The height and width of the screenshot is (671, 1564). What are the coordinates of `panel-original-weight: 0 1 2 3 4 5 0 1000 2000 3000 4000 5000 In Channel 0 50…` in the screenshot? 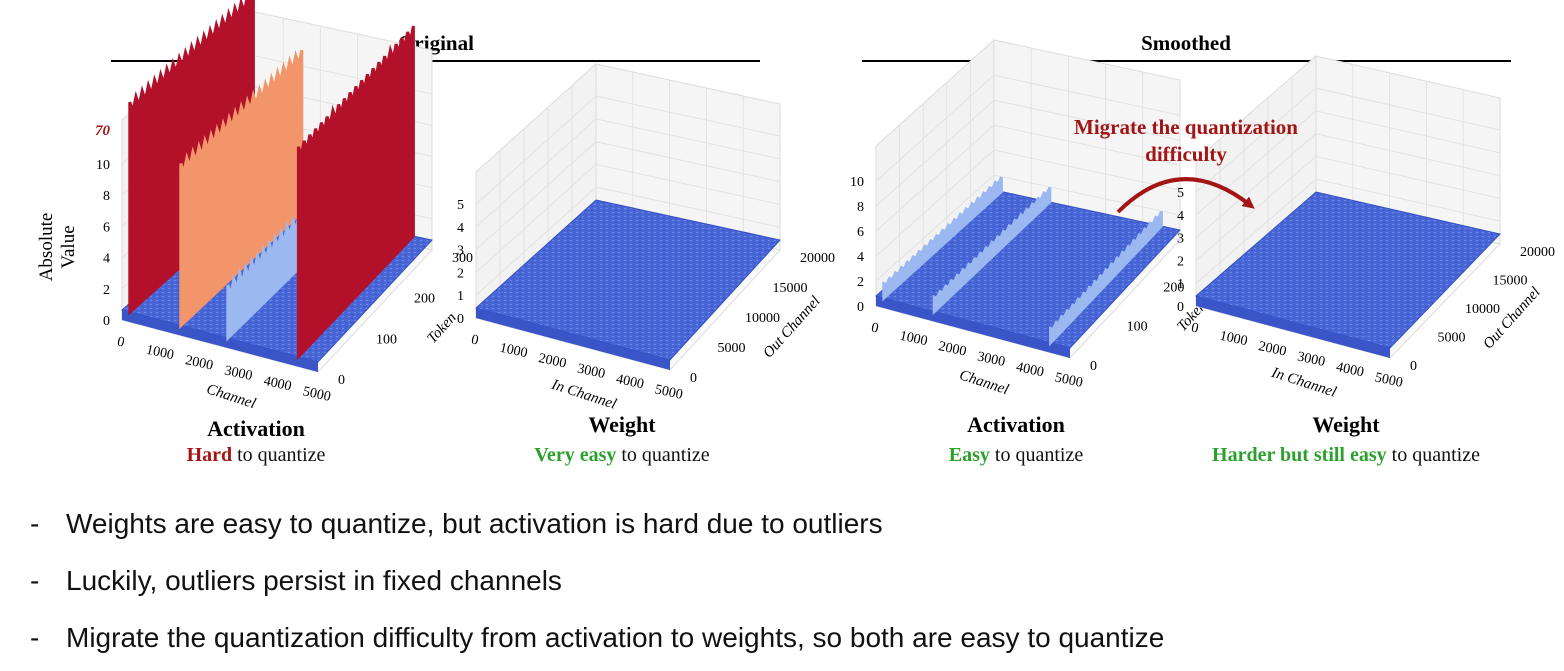 It's located at (646, 264).